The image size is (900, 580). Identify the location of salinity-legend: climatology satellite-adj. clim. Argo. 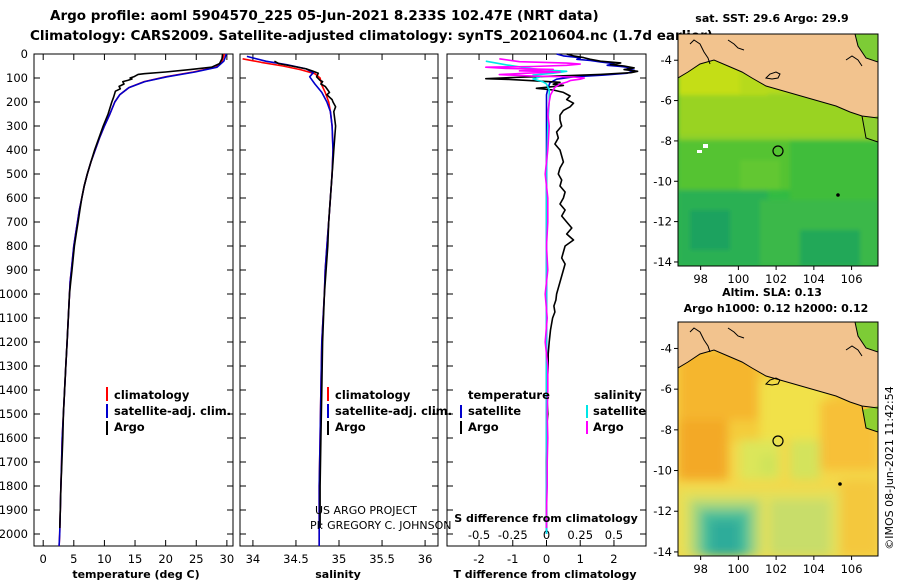
(389, 411).